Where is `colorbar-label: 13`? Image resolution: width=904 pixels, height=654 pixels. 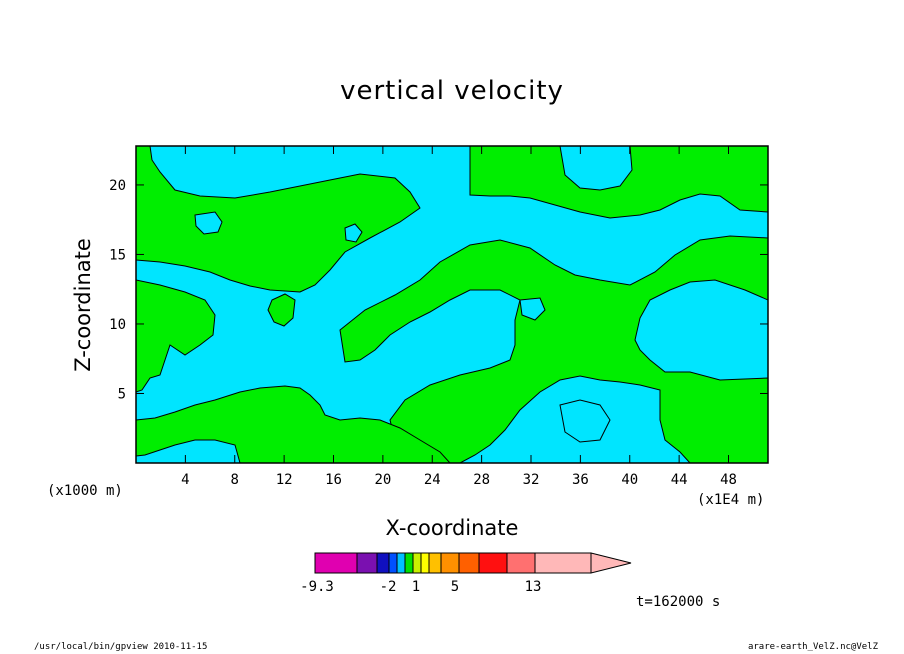 colorbar-label: 13 is located at coordinates (533, 587).